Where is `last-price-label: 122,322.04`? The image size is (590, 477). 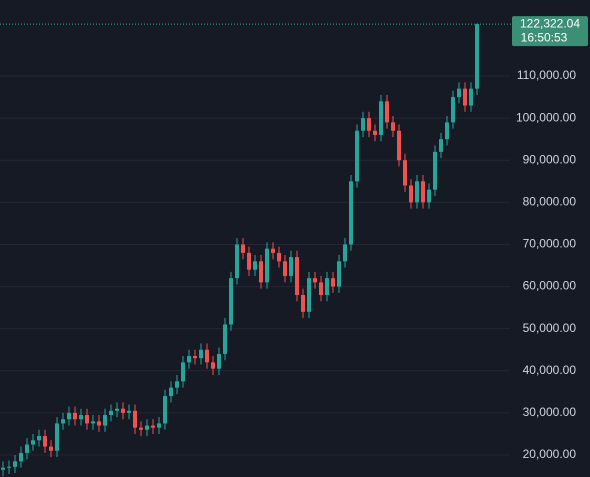 last-price-label: 122,322.04 is located at coordinates (550, 23).